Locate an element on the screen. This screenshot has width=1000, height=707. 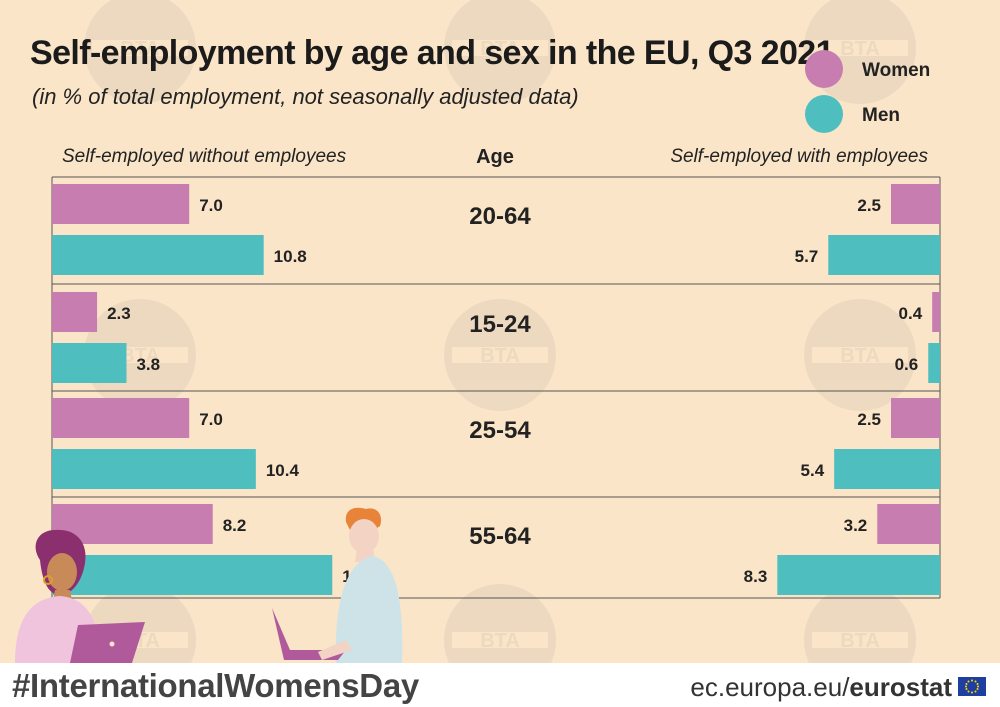
value-label-without-women-25-54: 7.0 is located at coordinates (211, 419).